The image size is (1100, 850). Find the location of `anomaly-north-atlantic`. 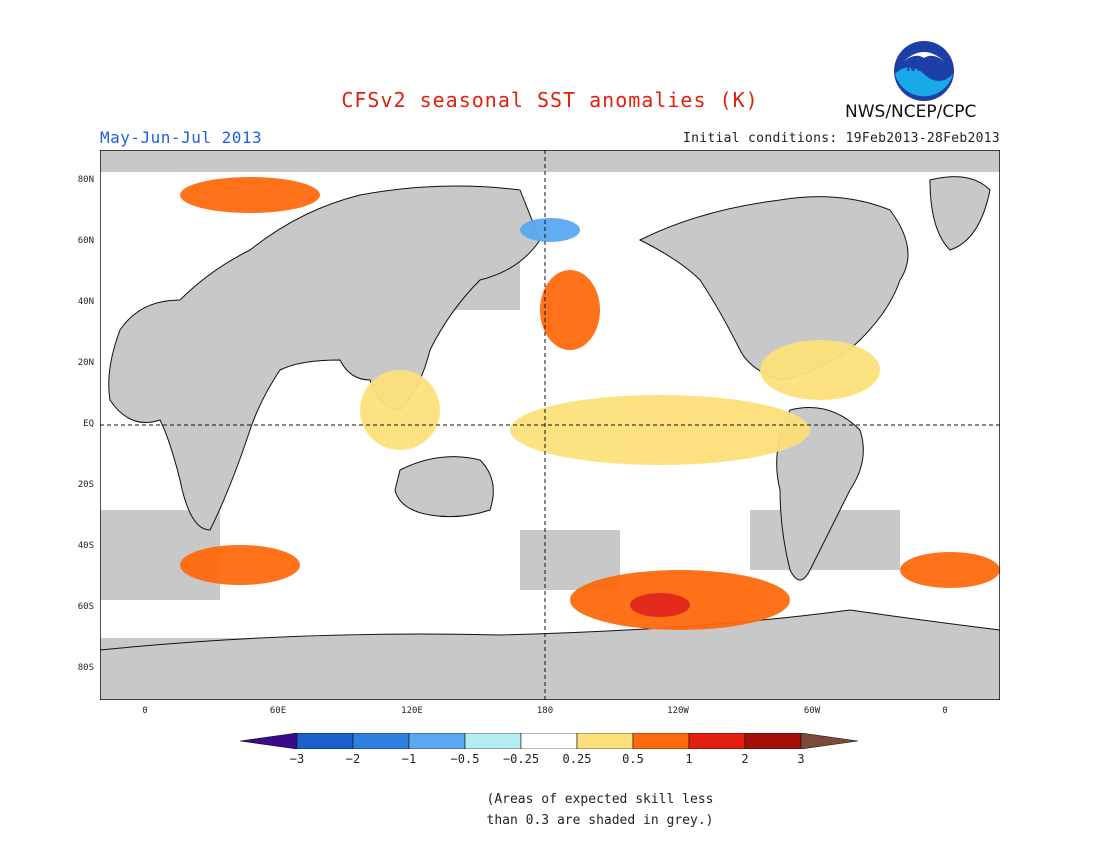

anomaly-north-atlantic is located at coordinates (820, 370).